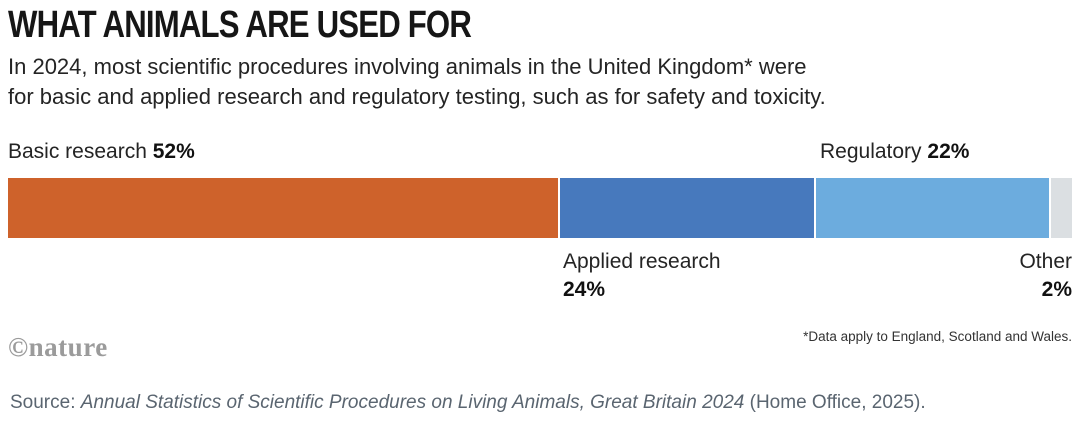 This screenshot has height=426, width=1080. What do you see at coordinates (642, 276) in the screenshot?
I see `segment-label-applied-research: Applied research 24%` at bounding box center [642, 276].